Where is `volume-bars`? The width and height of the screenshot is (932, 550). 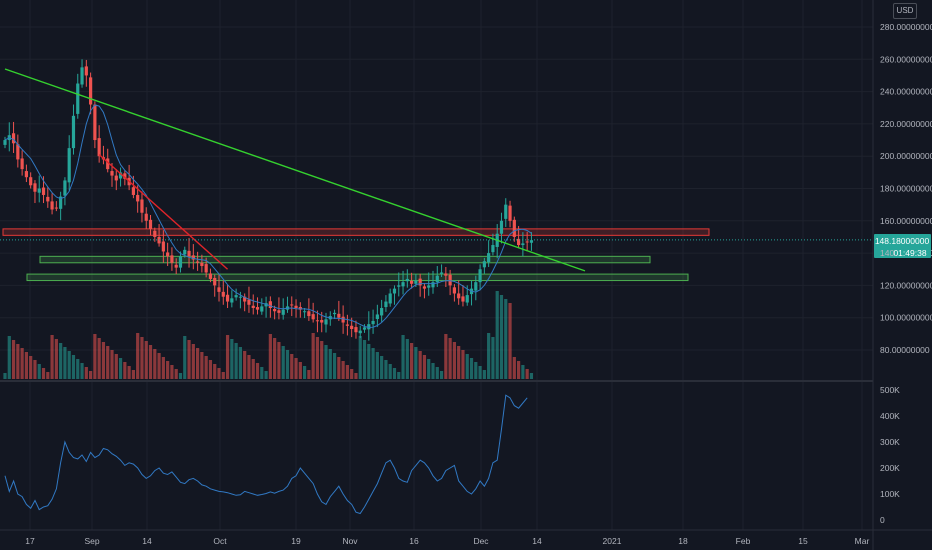
volume-bars is located at coordinates (268, 335).